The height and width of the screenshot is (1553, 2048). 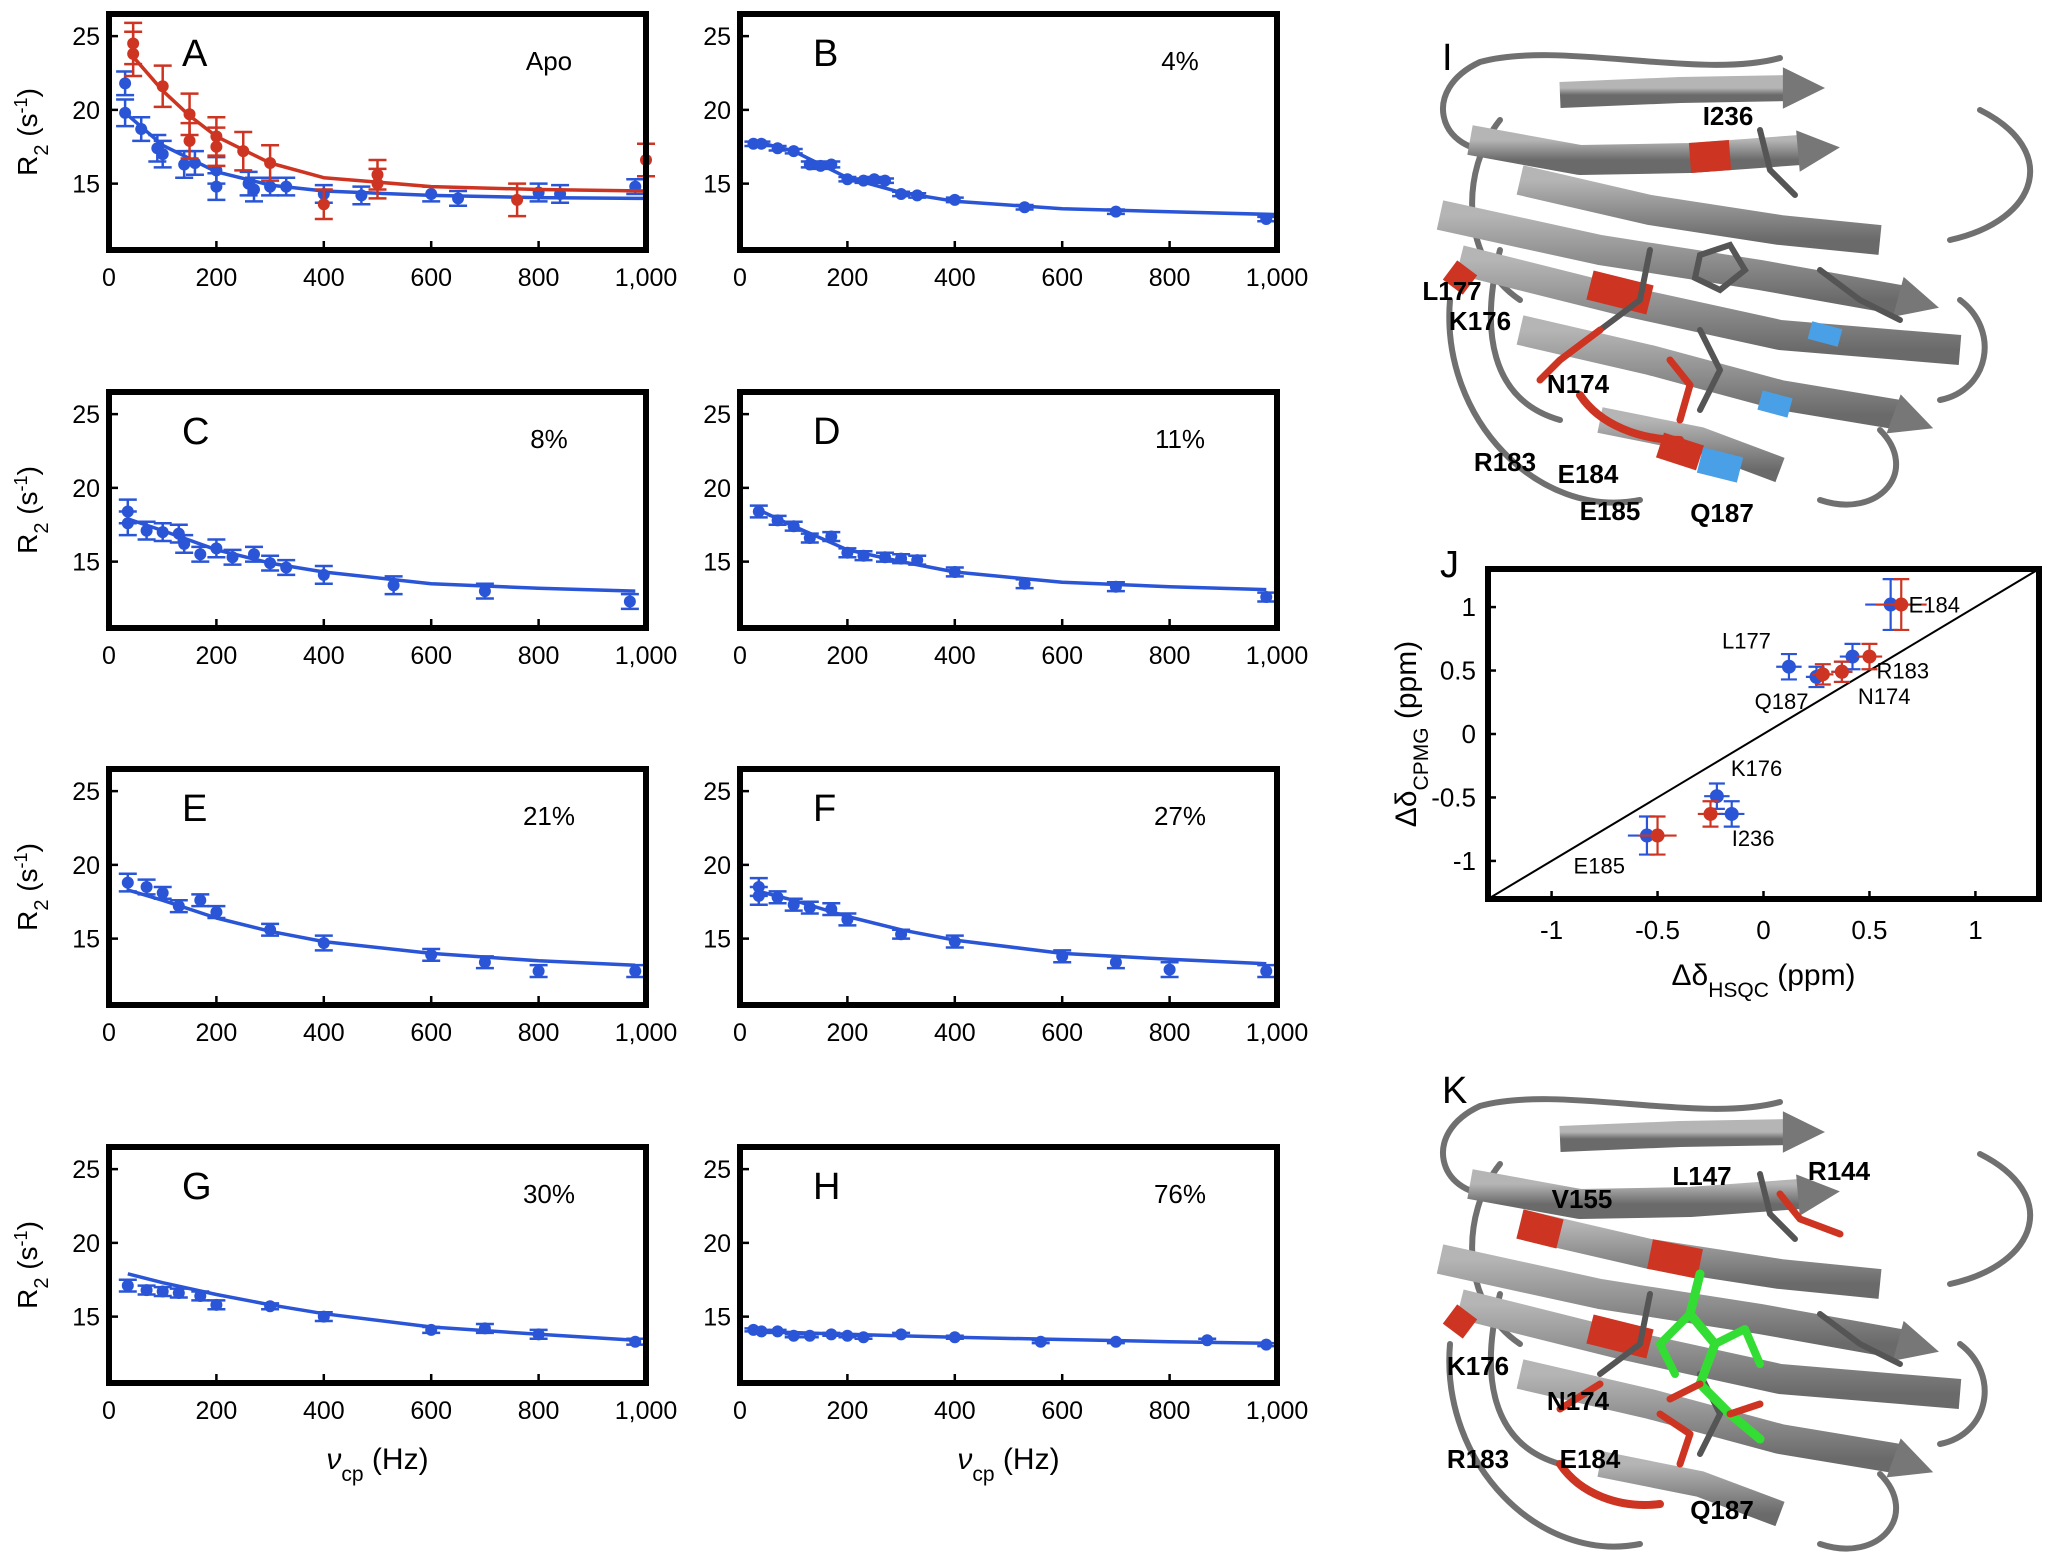 I want to click on panel-title: 27%, so click(x=1180, y=816).